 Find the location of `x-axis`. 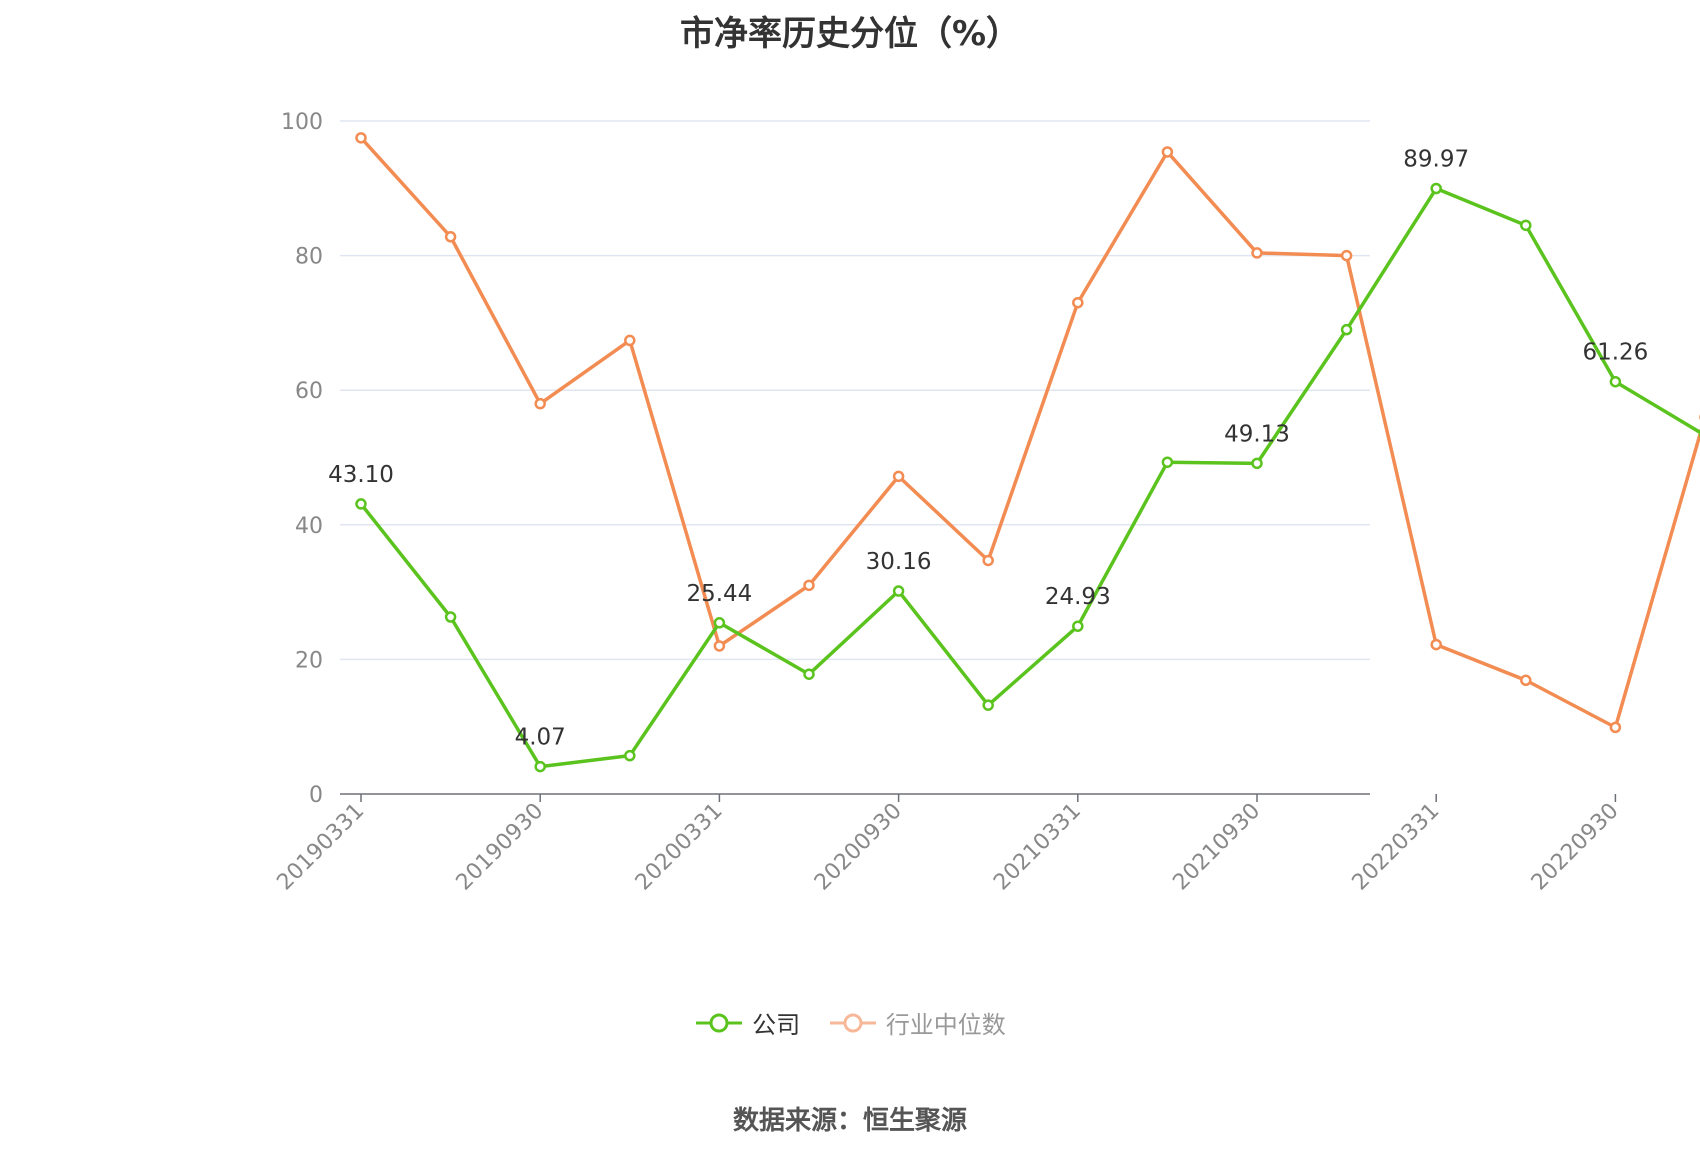

x-axis is located at coordinates (978, 797).